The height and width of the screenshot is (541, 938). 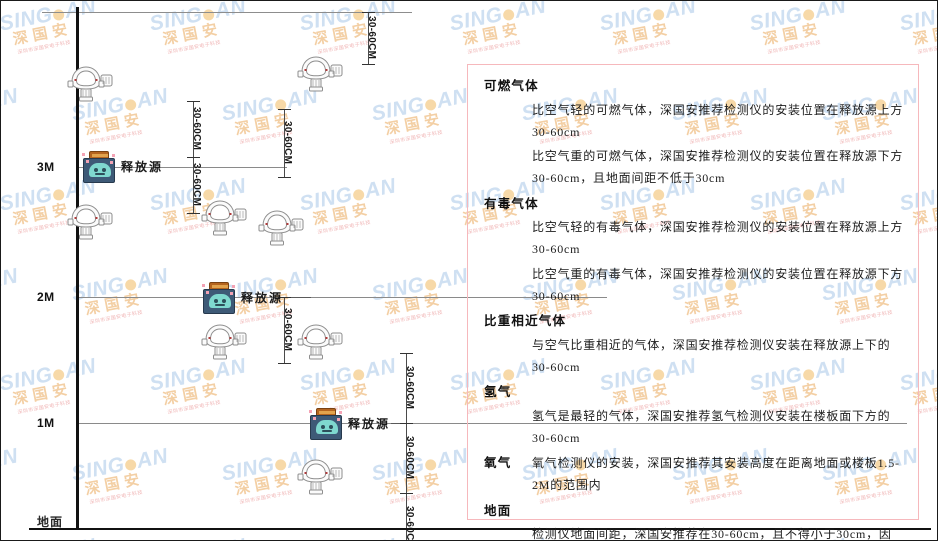 What do you see at coordinates (718, 284) in the screenshot?
I see `section-paragraph: 比空气重的有毒气体，深国安推荐检测仪的安装位置在释放源下方30-60cm` at bounding box center [718, 284].